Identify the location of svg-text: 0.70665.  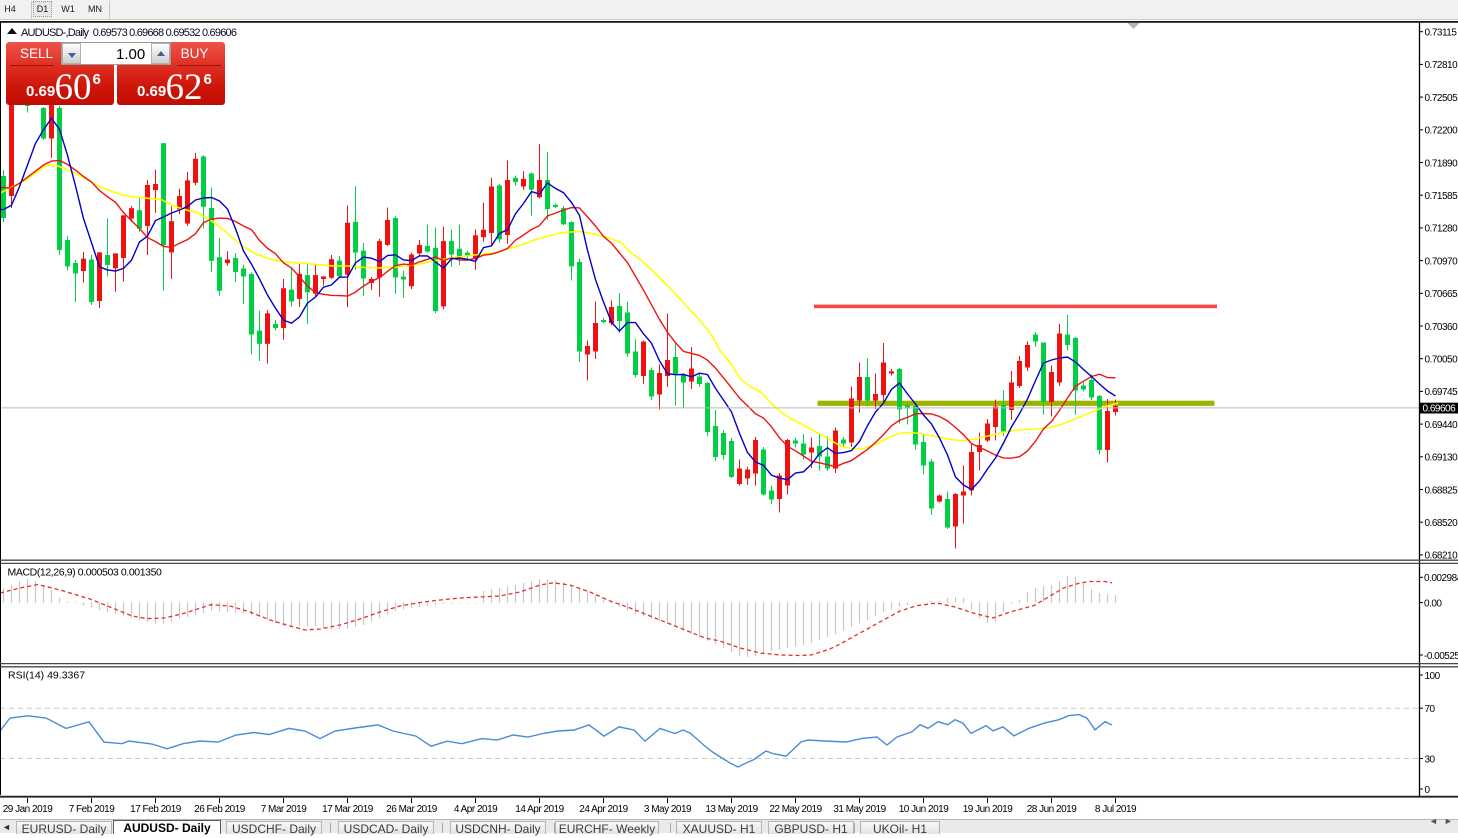
(1441, 294).